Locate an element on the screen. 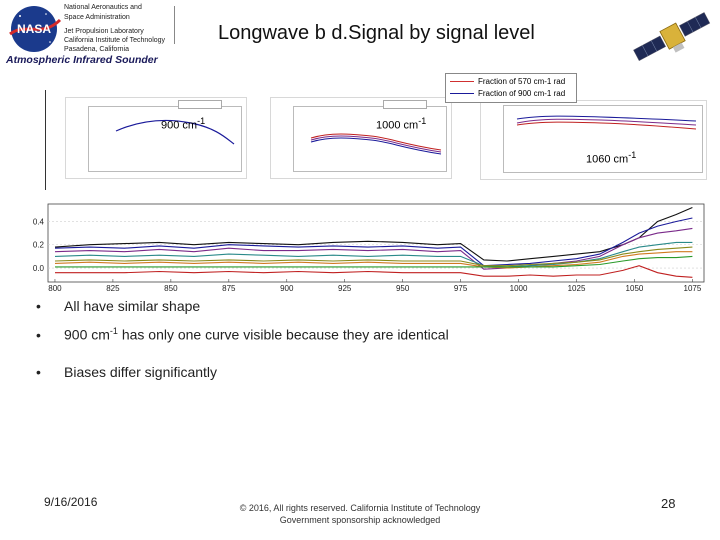  nasa-logo: NASA is located at coordinates (34, 29).